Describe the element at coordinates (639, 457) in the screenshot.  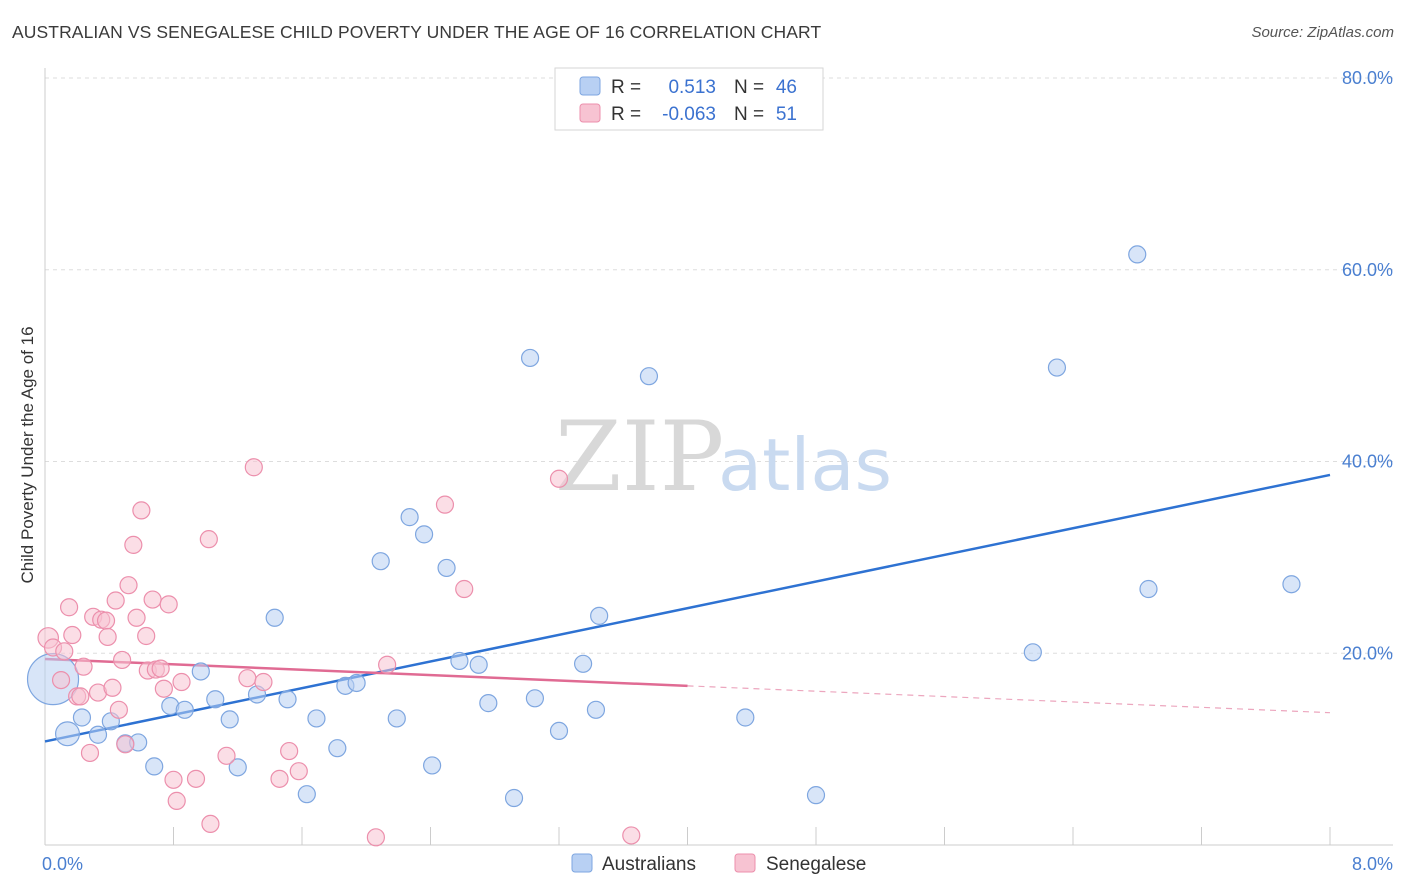
I see `watermark-zip: ZIP` at that location.